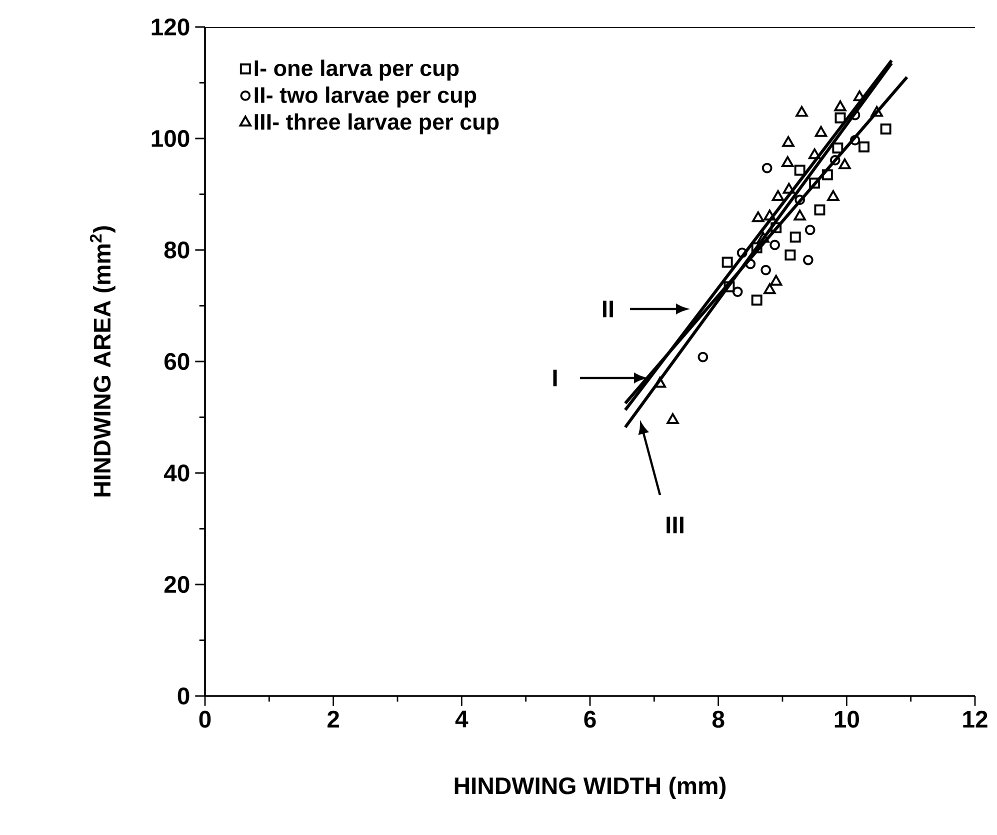  Describe the element at coordinates (184, 696) in the screenshot. I see `y-tick-label: 0` at that location.